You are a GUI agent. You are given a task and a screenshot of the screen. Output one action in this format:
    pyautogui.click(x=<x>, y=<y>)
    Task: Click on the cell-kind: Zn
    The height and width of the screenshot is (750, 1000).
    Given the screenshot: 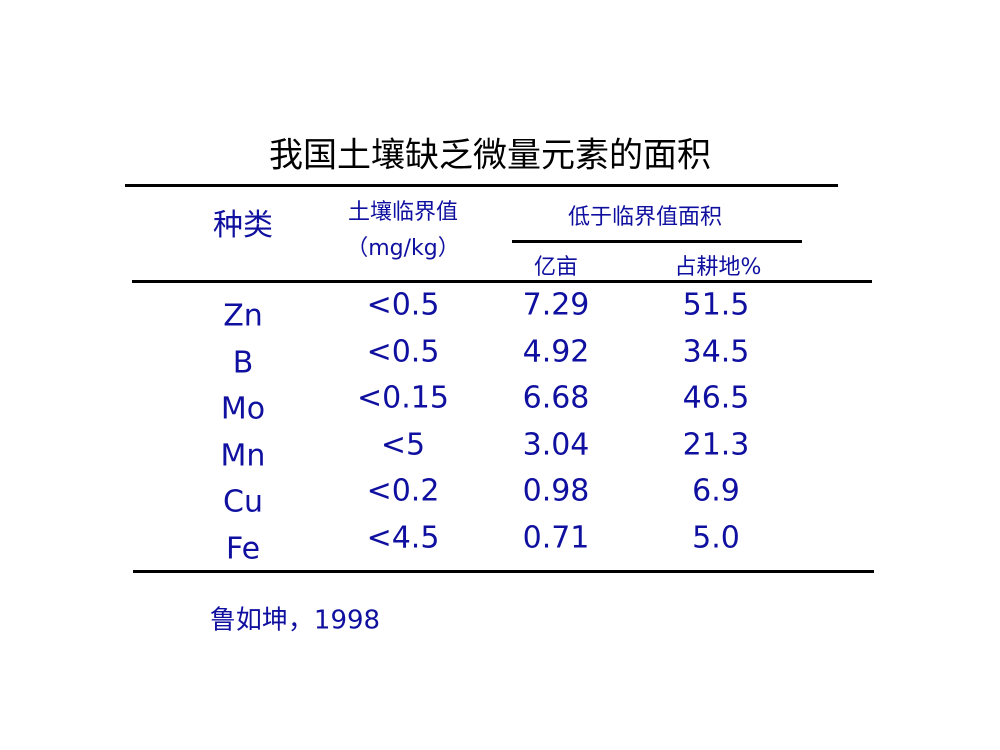 What is the action you would take?
    pyautogui.click(x=243, y=316)
    